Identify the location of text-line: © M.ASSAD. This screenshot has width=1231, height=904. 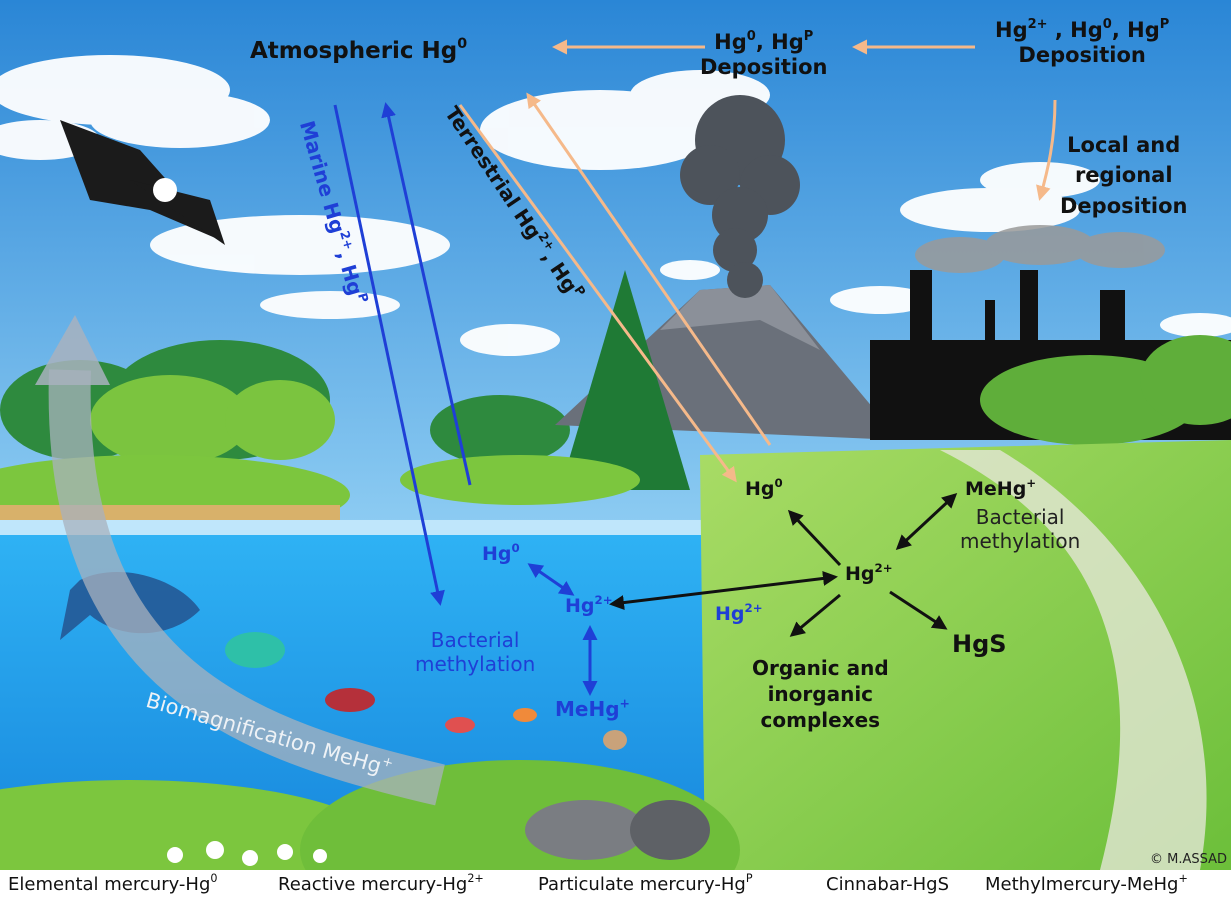
(1188, 860).